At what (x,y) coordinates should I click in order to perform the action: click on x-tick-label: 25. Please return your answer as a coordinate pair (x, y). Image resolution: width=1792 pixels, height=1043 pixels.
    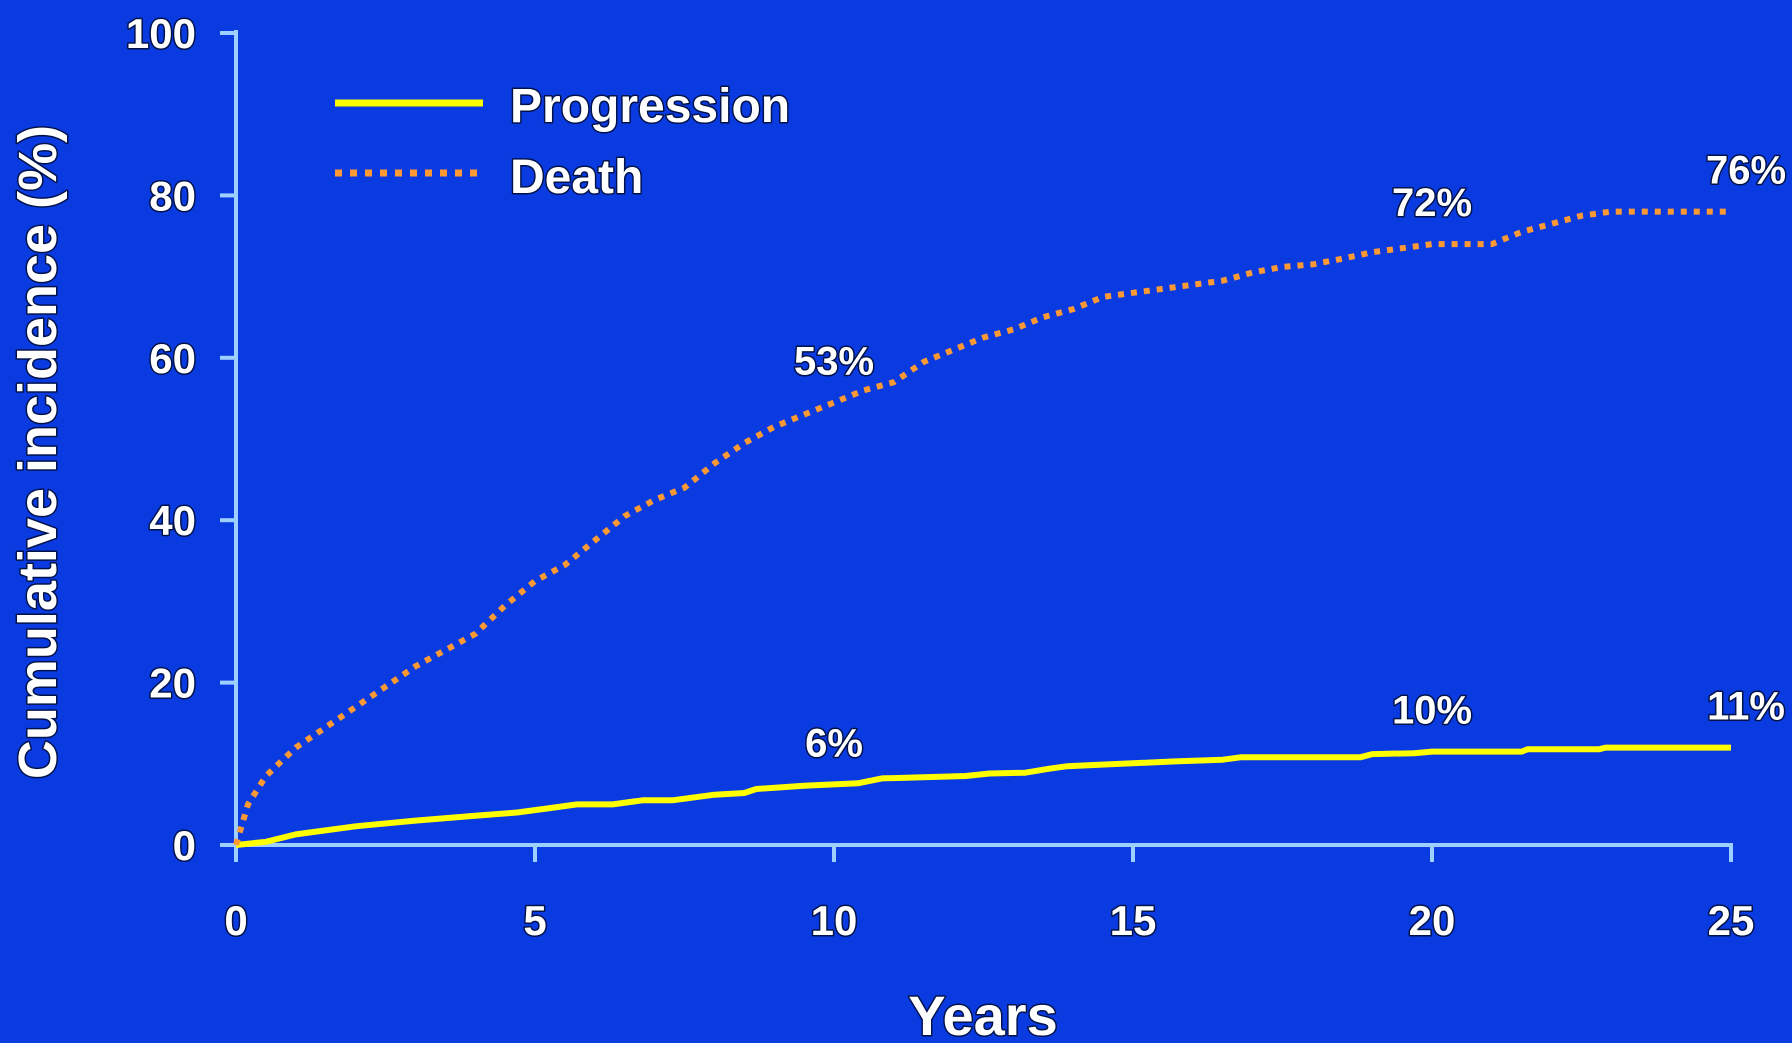
    Looking at the image, I should click on (1731, 920).